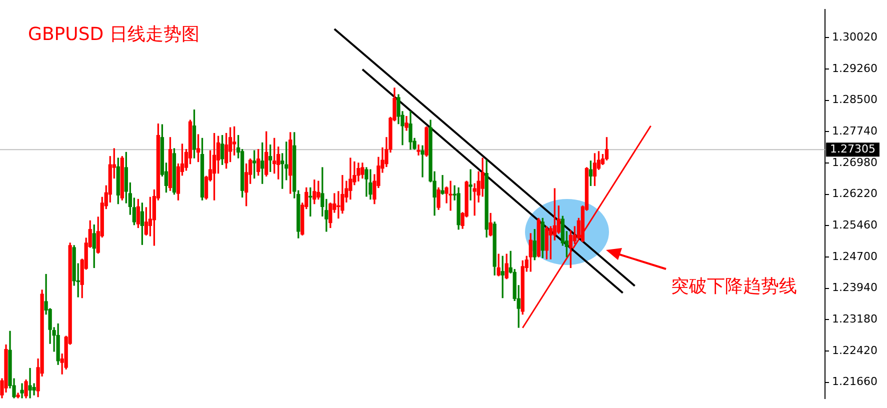 The width and height of the screenshot is (887, 408). I want to click on y-tick-label: 1.28500, so click(855, 99).